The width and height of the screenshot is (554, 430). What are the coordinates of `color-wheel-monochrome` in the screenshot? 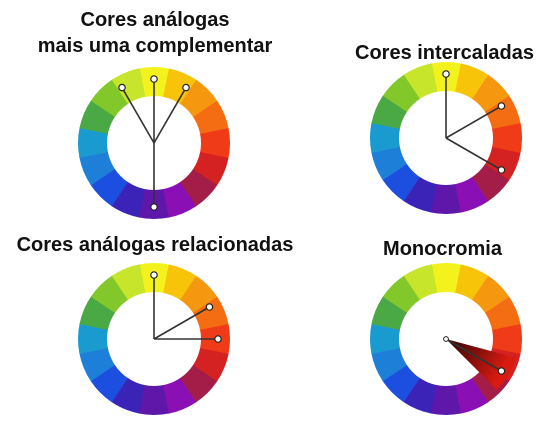 It's located at (446, 339).